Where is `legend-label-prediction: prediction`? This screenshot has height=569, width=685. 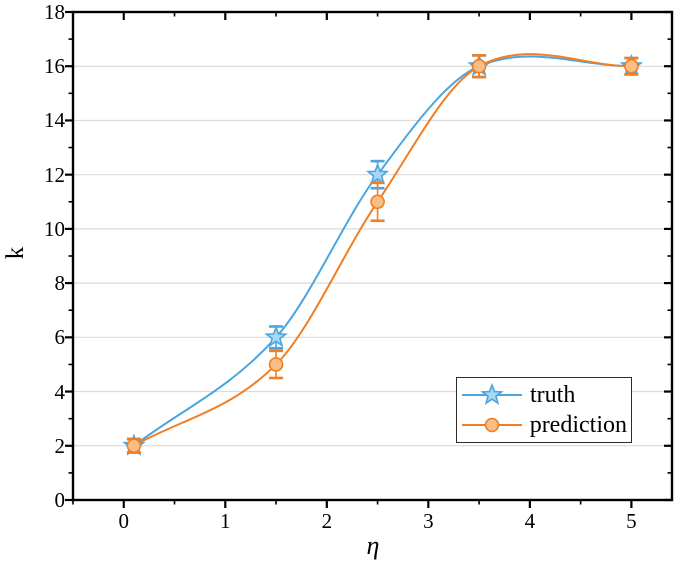
legend-label-prediction: prediction is located at coordinates (578, 425).